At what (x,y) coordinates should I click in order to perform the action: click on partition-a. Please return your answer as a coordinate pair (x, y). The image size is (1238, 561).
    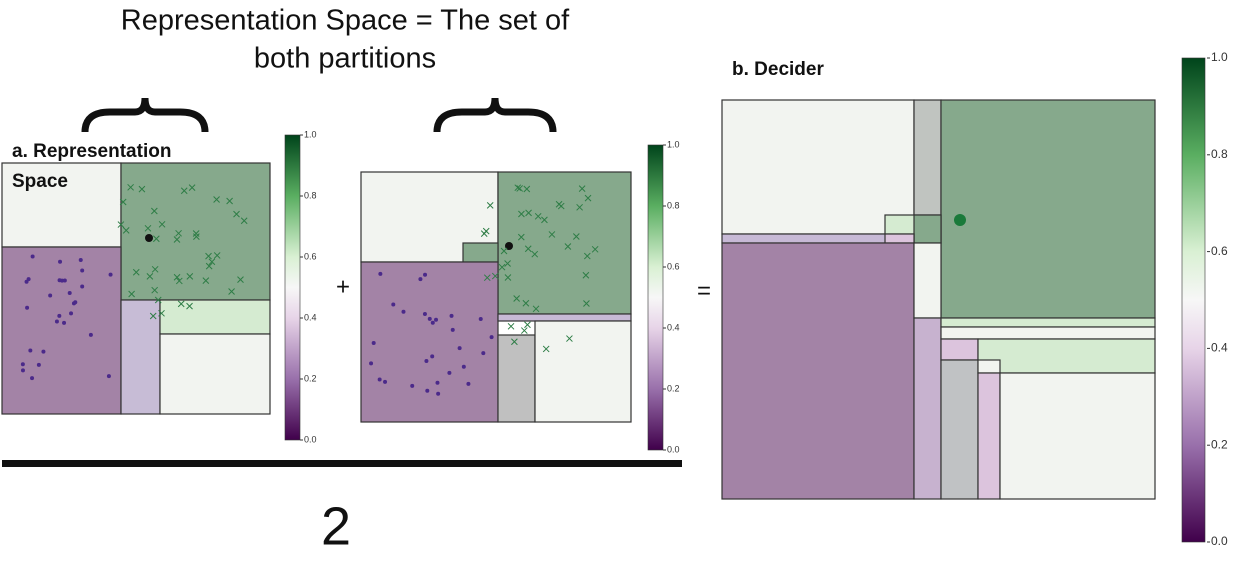
    Looking at the image, I should click on (136, 288).